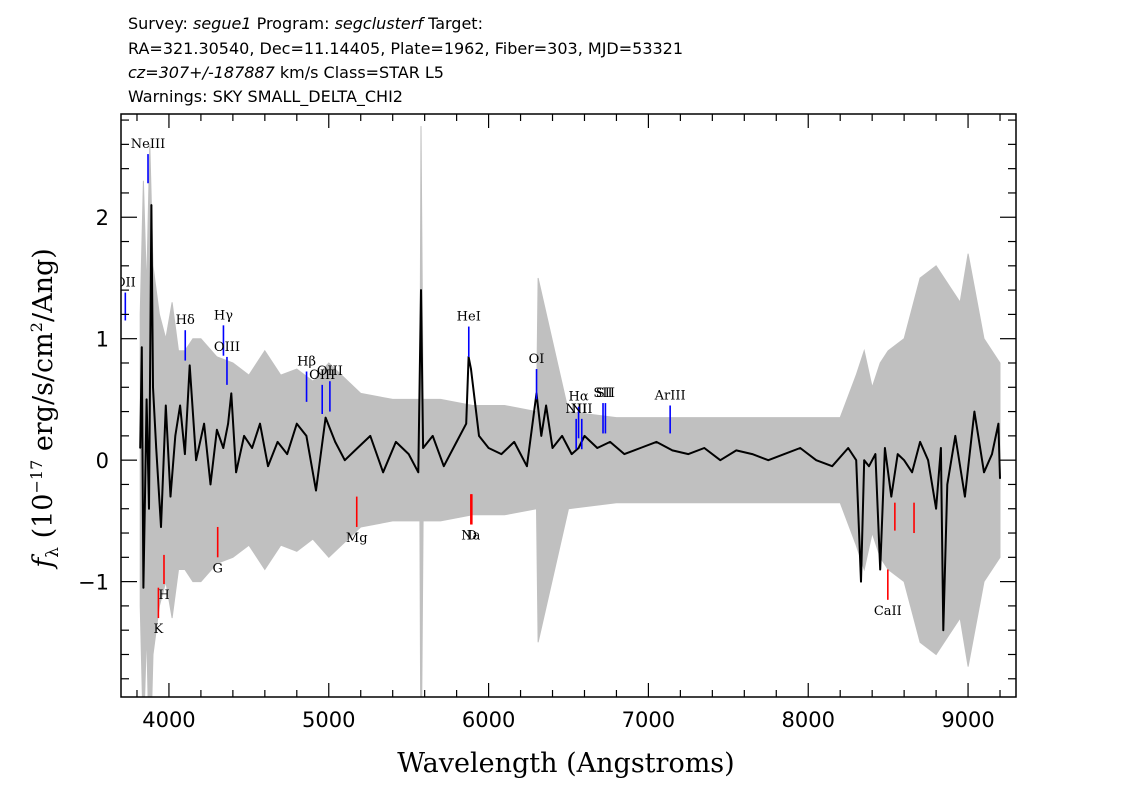 Image resolution: width=1134 pixels, height=810 pixels. What do you see at coordinates (537, 359) in the screenshot?
I see `emission-line-label: OI` at bounding box center [537, 359].